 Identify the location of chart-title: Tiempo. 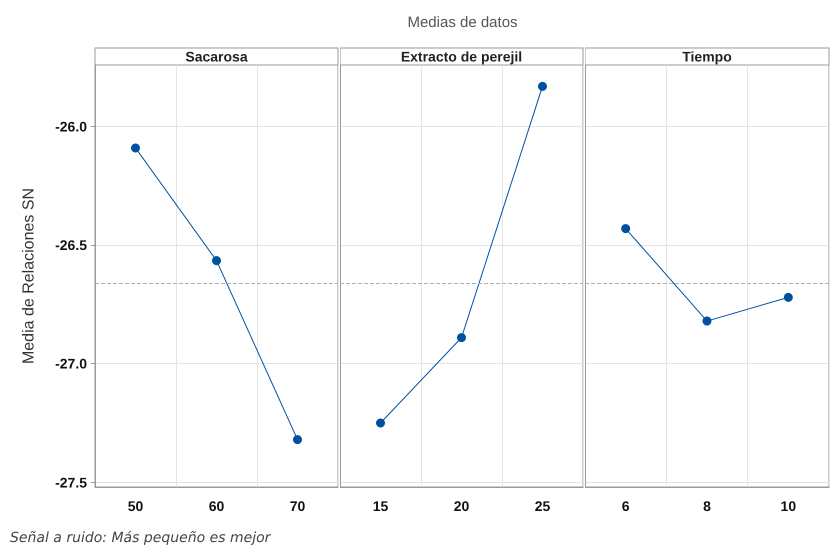
(707, 56).